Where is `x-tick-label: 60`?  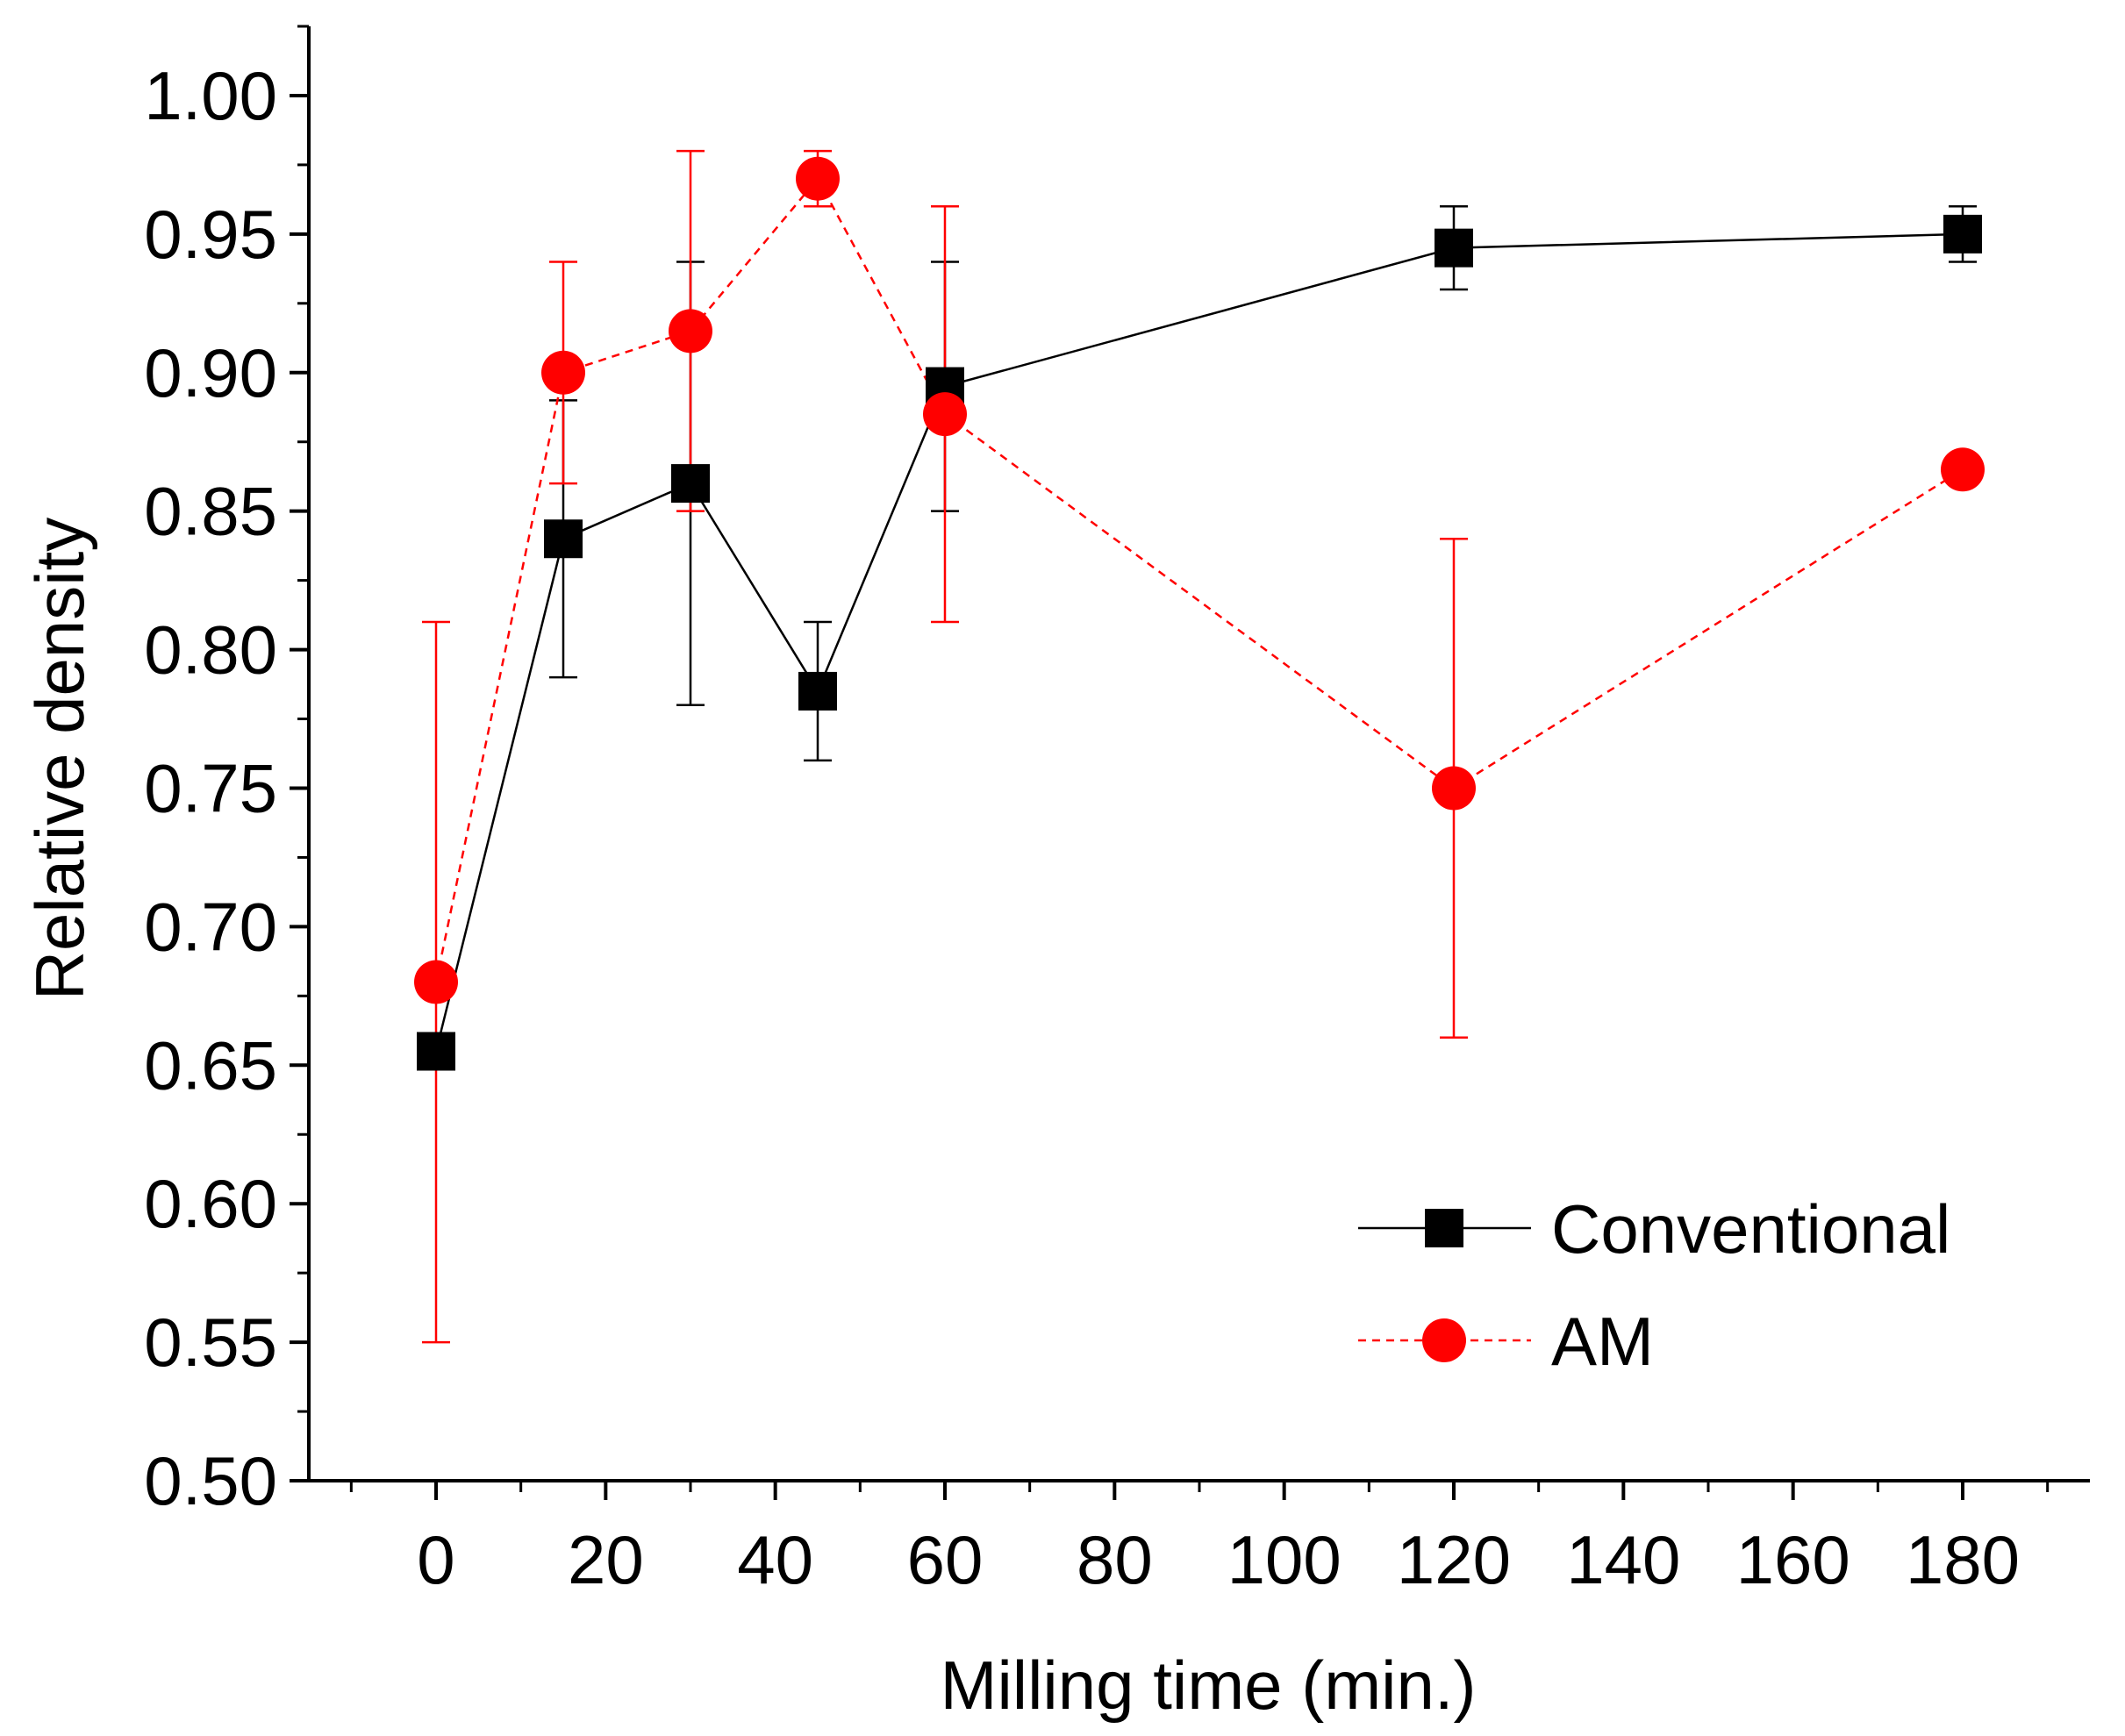 x-tick-label: 60 is located at coordinates (945, 1559).